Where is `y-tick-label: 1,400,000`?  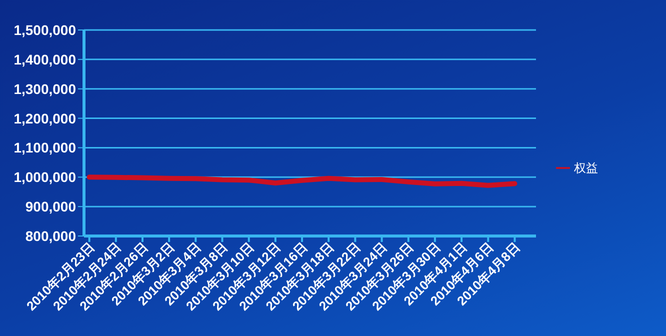
y-tick-label: 1,400,000 is located at coordinates (45, 59).